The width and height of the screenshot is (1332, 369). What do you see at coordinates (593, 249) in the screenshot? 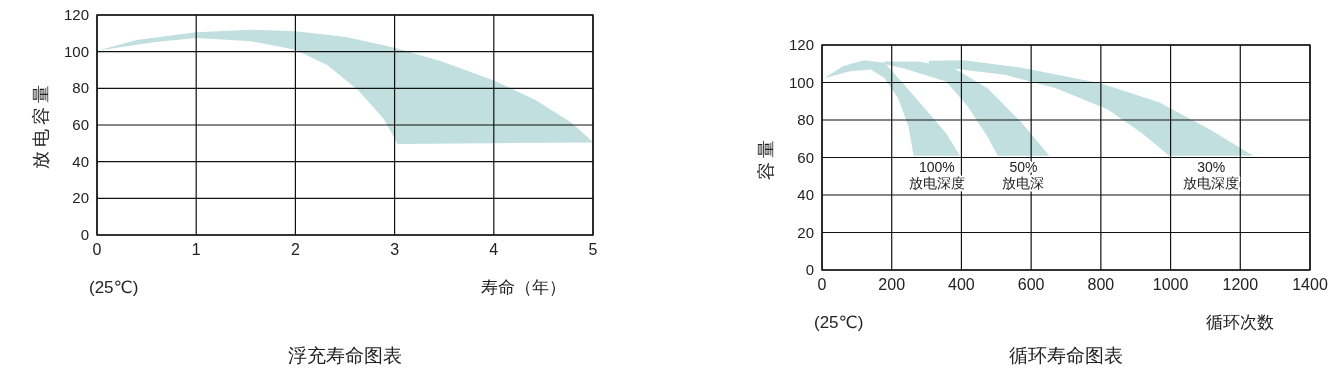
I see `x-tick-label: 5` at bounding box center [593, 249].